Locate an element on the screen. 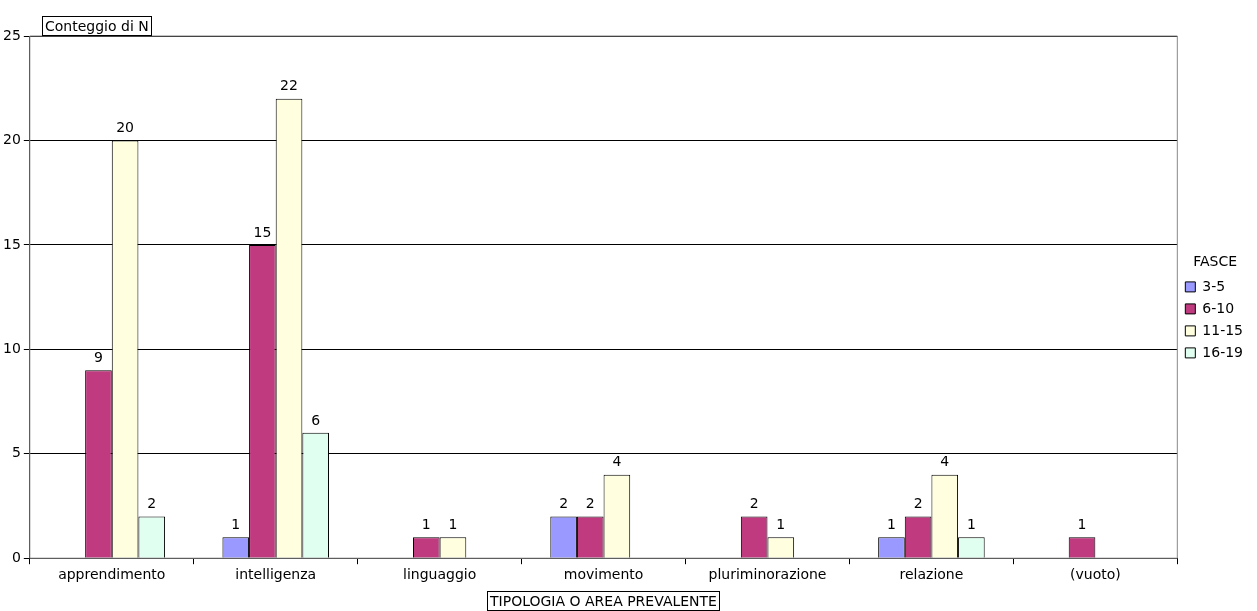 The image size is (1257, 611). chart-title: Conteggio di N is located at coordinates (97, 26).